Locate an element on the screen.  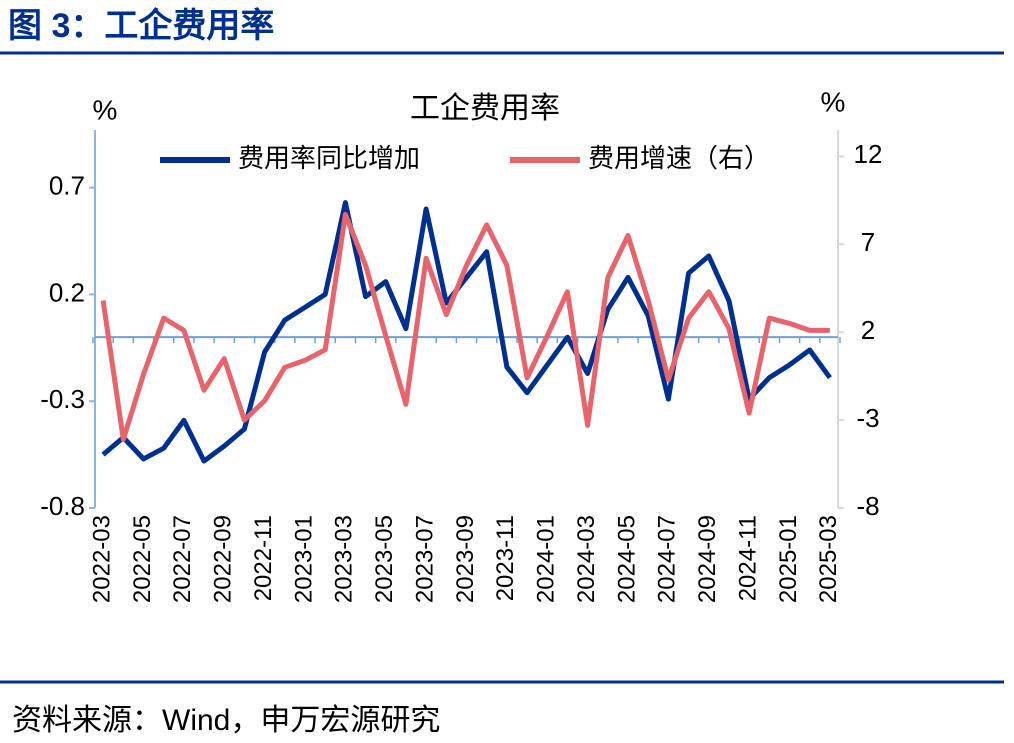
x-tick-label: 2023-11 is located at coordinates (505, 558).